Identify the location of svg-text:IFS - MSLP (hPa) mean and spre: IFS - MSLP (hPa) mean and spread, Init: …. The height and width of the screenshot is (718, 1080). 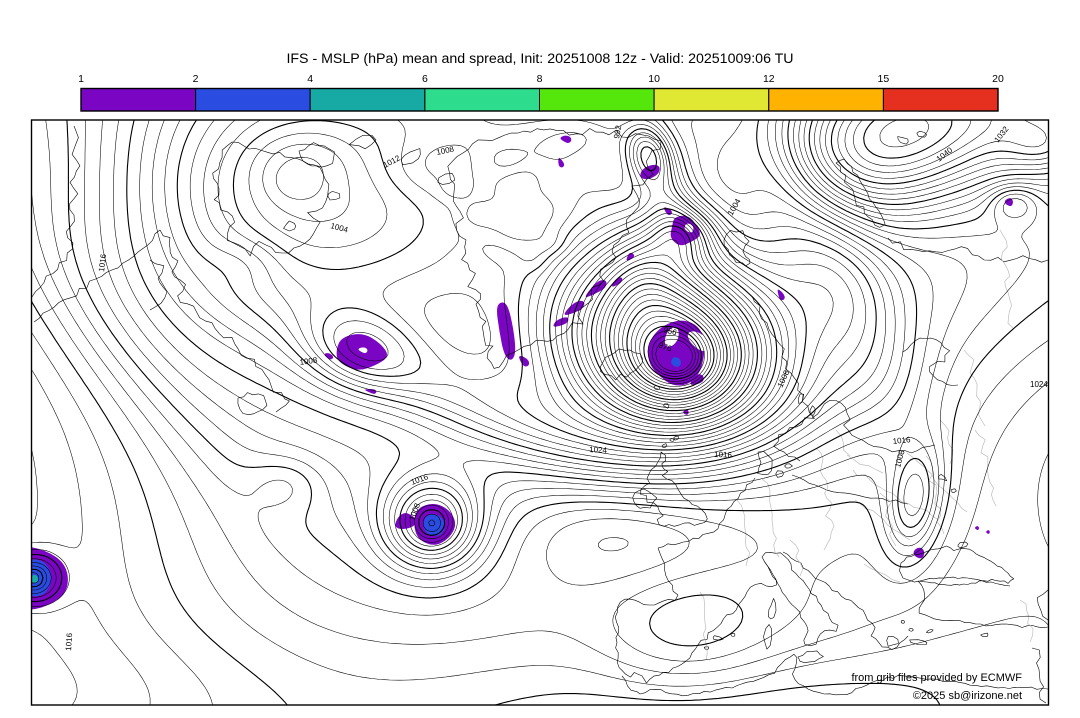
(539, 59).